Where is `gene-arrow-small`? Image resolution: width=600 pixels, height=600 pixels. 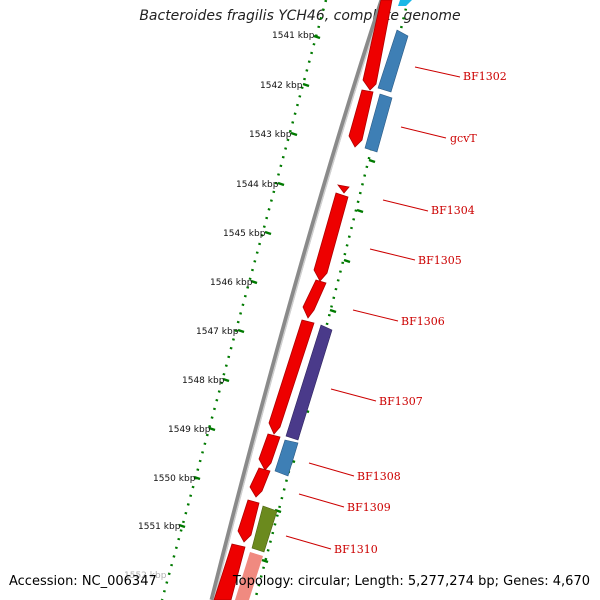
gene-arrow-small is located at coordinates (343, 189).